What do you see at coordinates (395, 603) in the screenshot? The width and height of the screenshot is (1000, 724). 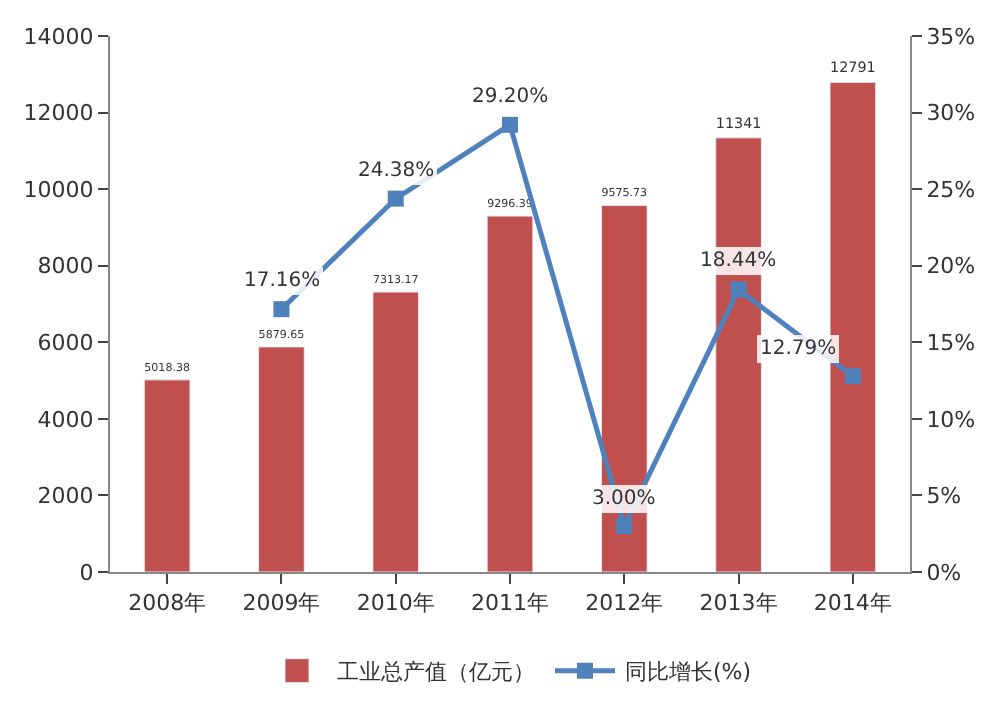 I see `x-tick-label: 2010年` at bounding box center [395, 603].